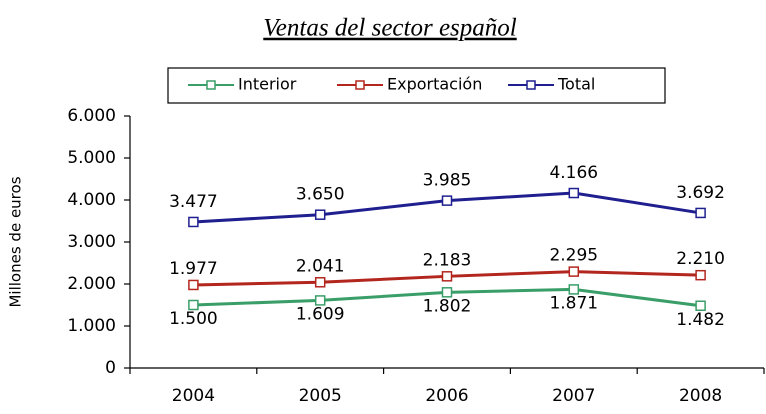 The width and height of the screenshot is (766, 414). Describe the element at coordinates (16, 241) in the screenshot. I see `y-axis-label: Millones de euros` at that location.